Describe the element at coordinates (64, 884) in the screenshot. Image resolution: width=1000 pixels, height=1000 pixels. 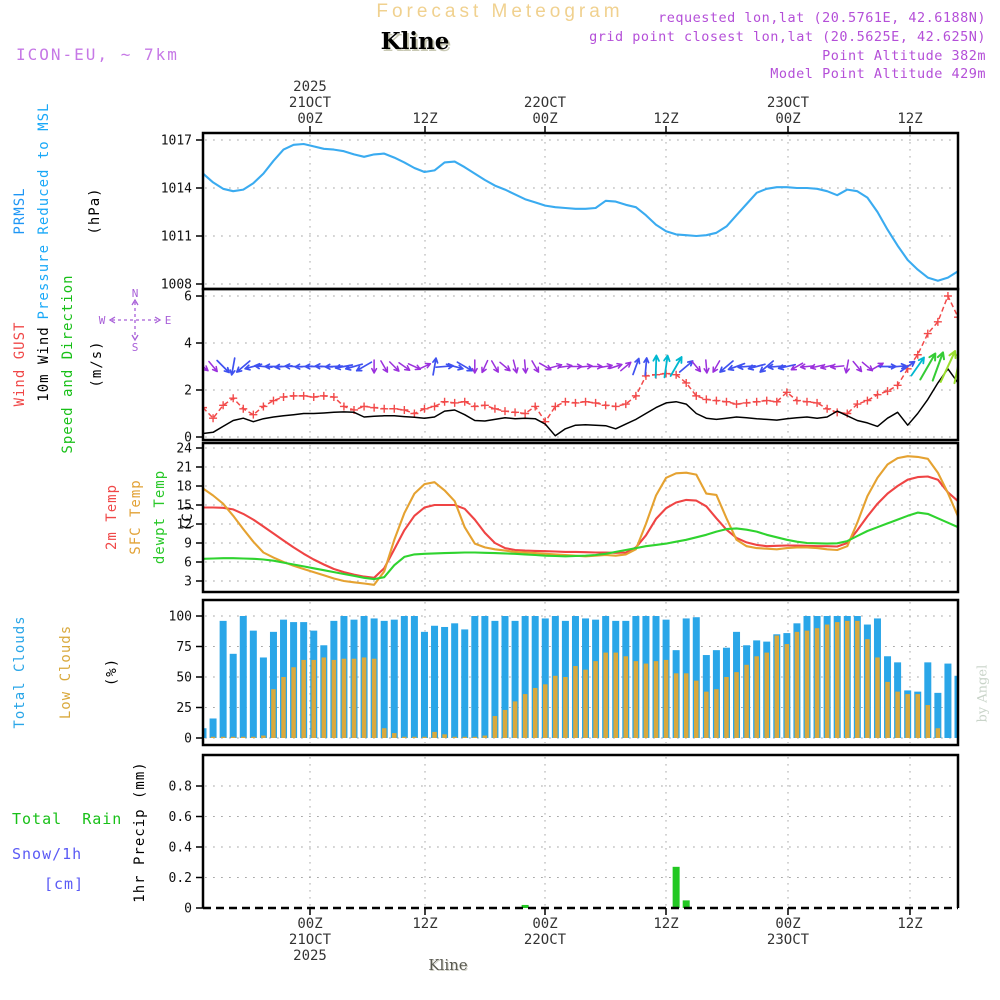
I see `snow-unit-label: [cm]` at that location.